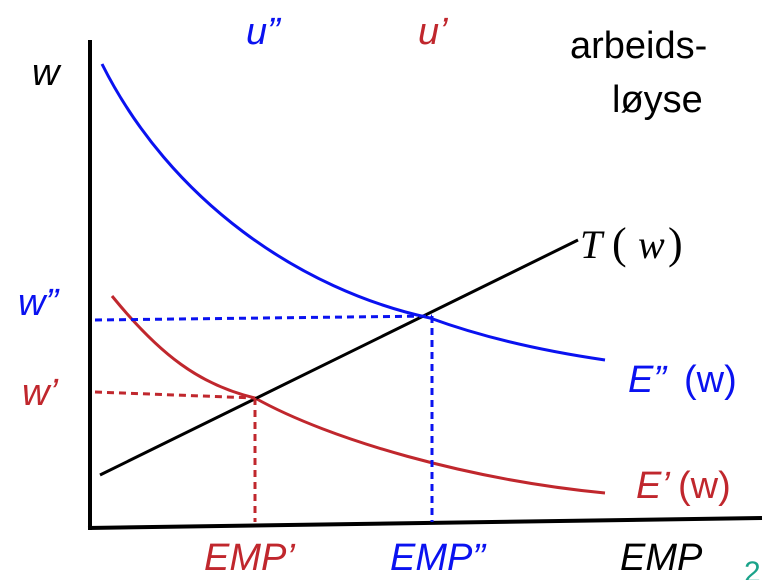  What do you see at coordinates (675, 243) in the screenshot?
I see `t-curve-label-close-paren: )` at bounding box center [675, 243].